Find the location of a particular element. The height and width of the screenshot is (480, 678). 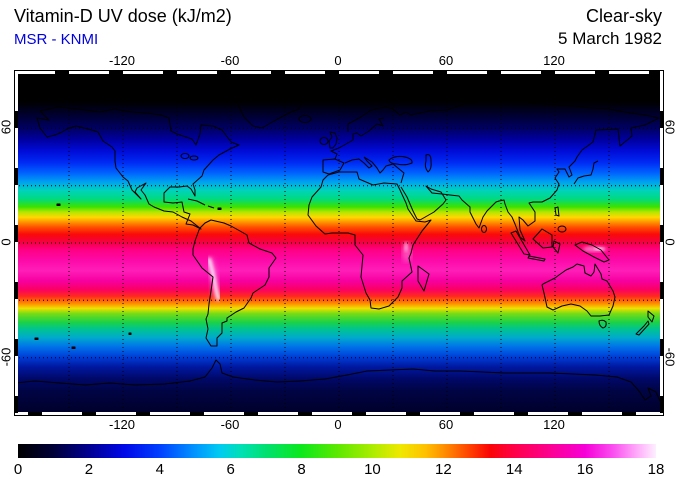

coast-new-guinea is located at coordinates (592, 252).